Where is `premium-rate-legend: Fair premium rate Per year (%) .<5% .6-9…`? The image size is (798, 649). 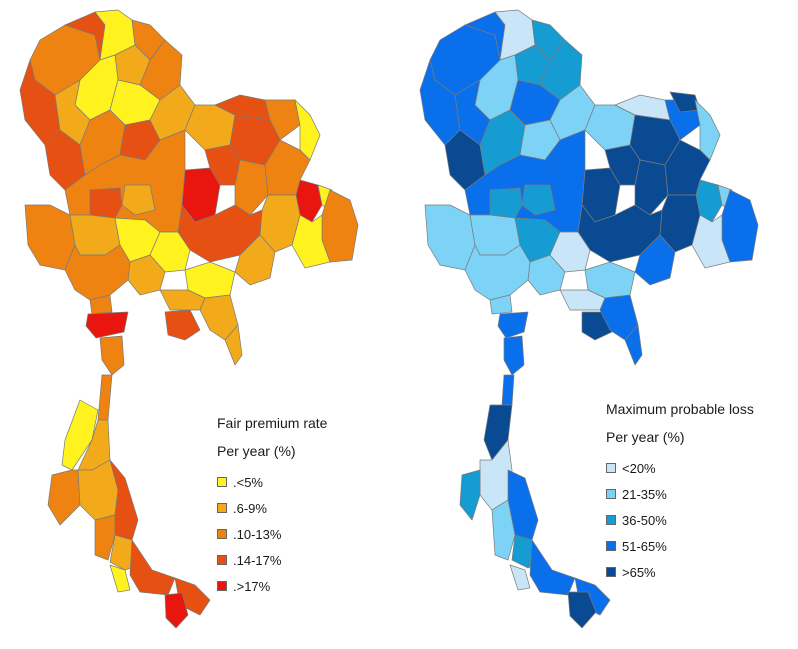 premium-rate-legend: Fair premium rate Per year (%) .<5% .6-9… is located at coordinates (272, 506).